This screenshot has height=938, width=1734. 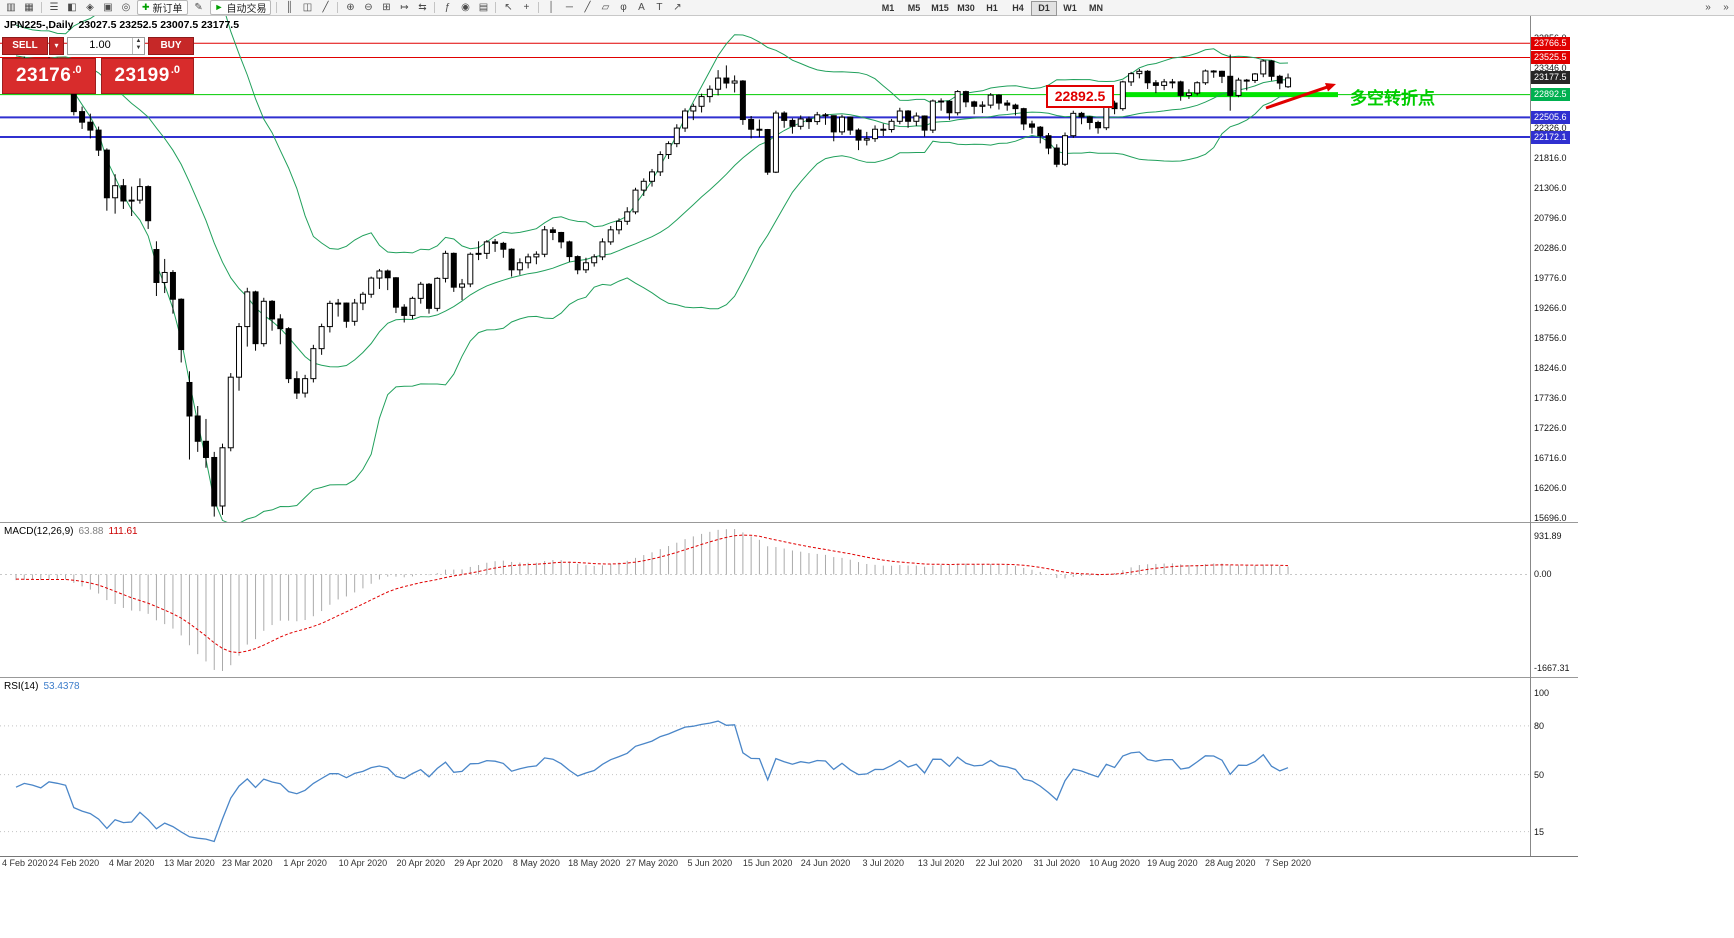 I want to click on timeframe-toolbar: M1 M5 M15 M30 H1 H4 D1 W1 MN, so click(x=992, y=8).